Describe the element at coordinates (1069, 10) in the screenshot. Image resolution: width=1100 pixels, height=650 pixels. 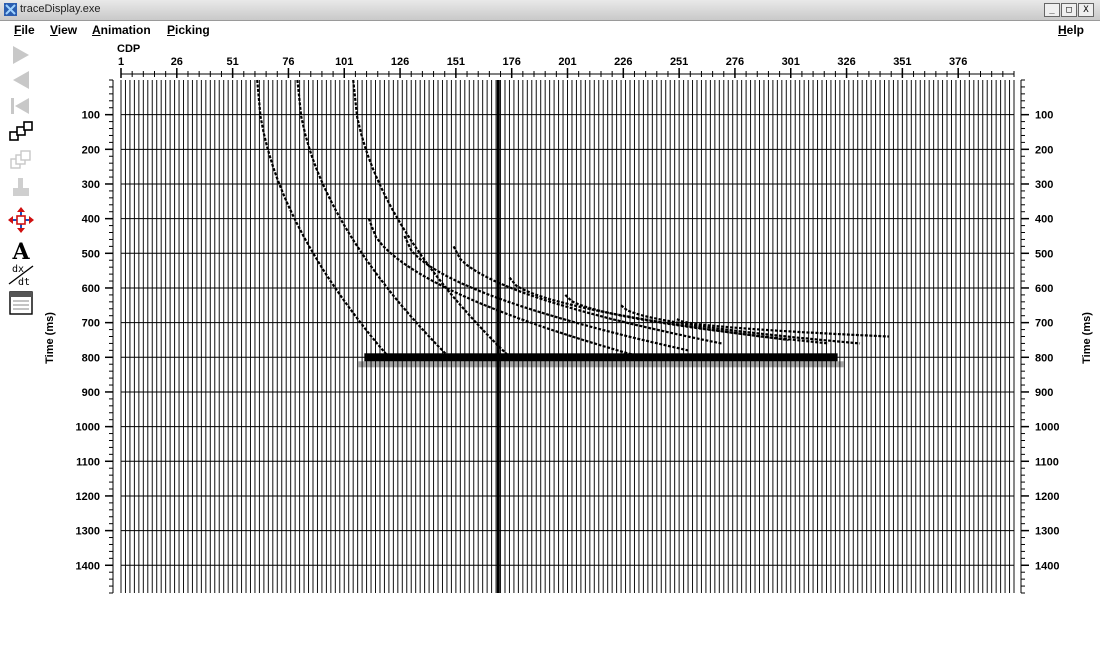
I see `maximize-button: □` at that location.